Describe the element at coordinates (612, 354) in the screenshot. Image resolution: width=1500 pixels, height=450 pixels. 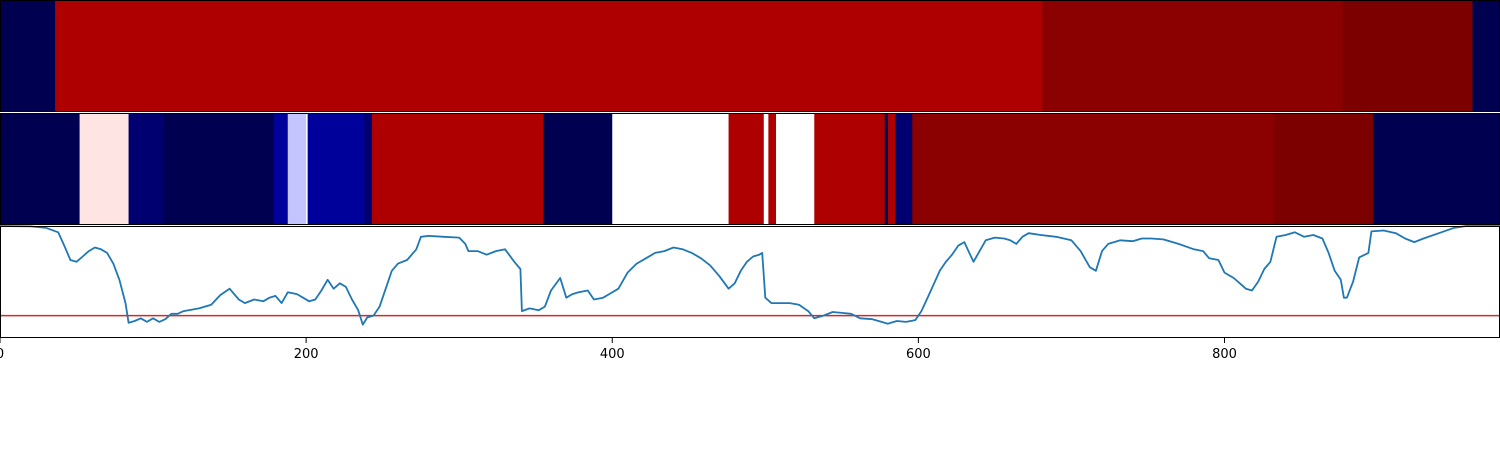
I see `x-tick-label: 400` at that location.